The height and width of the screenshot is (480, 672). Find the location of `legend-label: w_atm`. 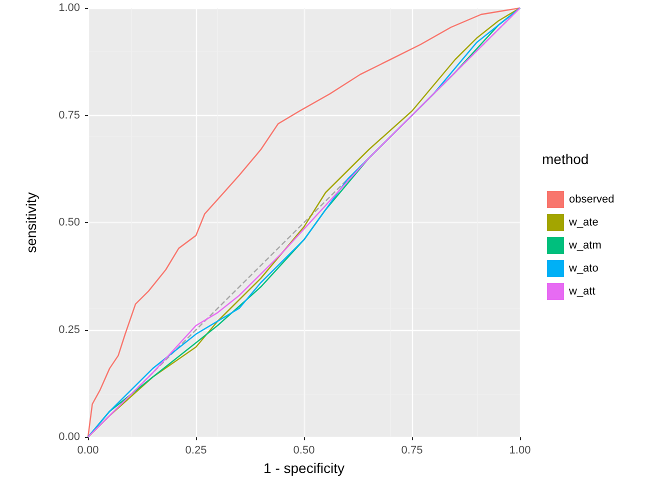

legend-label: w_atm is located at coordinates (585, 246).